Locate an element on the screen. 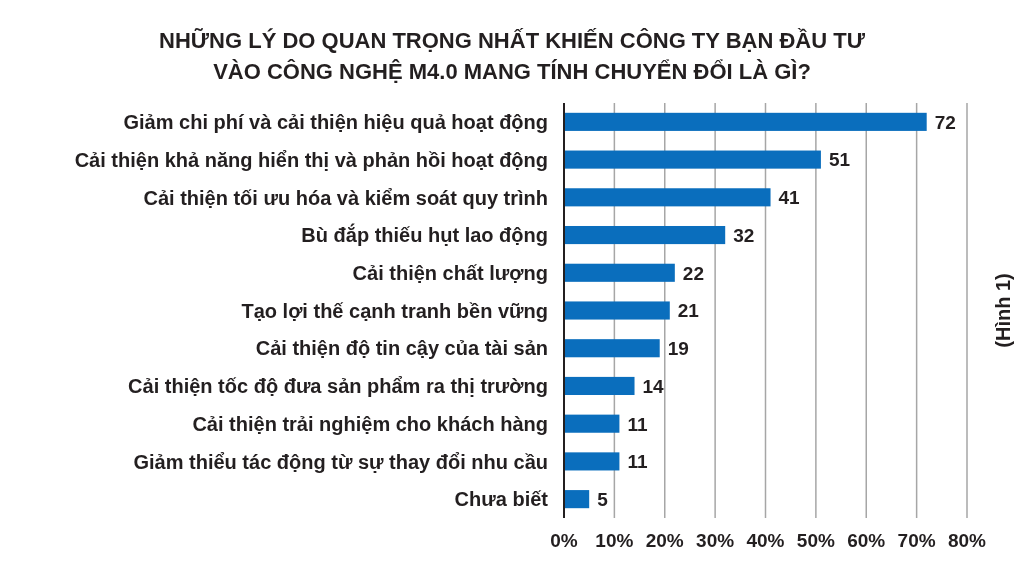 The height and width of the screenshot is (572, 1024). y-tick-label: Cải thiện tốc độ đưa sản phẩm ra thị trường is located at coordinates (338, 386).